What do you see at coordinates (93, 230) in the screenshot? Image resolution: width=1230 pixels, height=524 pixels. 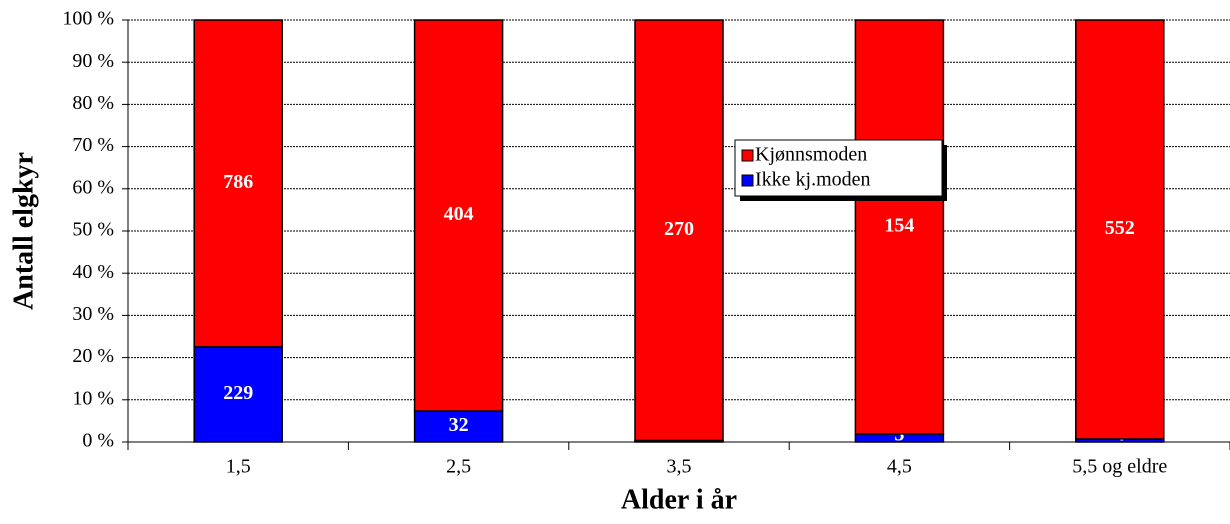 I see `y-tick-label: 50 %` at bounding box center [93, 230].